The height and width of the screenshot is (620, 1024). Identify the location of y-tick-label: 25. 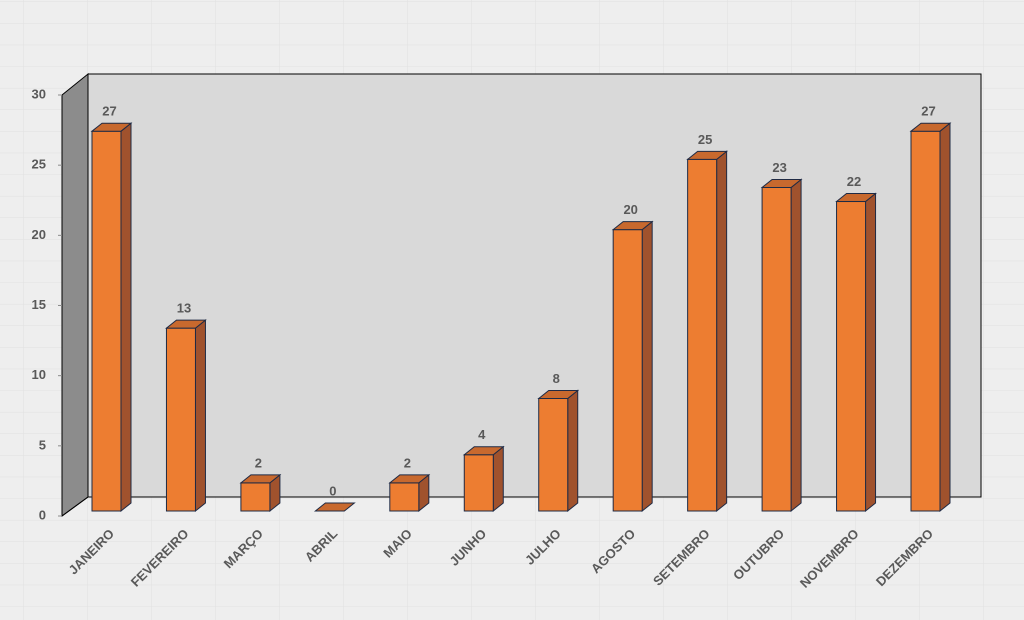
(39, 164).